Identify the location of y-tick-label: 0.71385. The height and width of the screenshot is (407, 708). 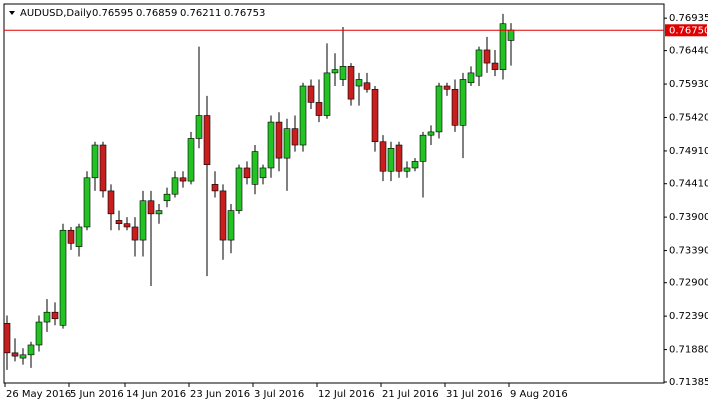
(688, 382).